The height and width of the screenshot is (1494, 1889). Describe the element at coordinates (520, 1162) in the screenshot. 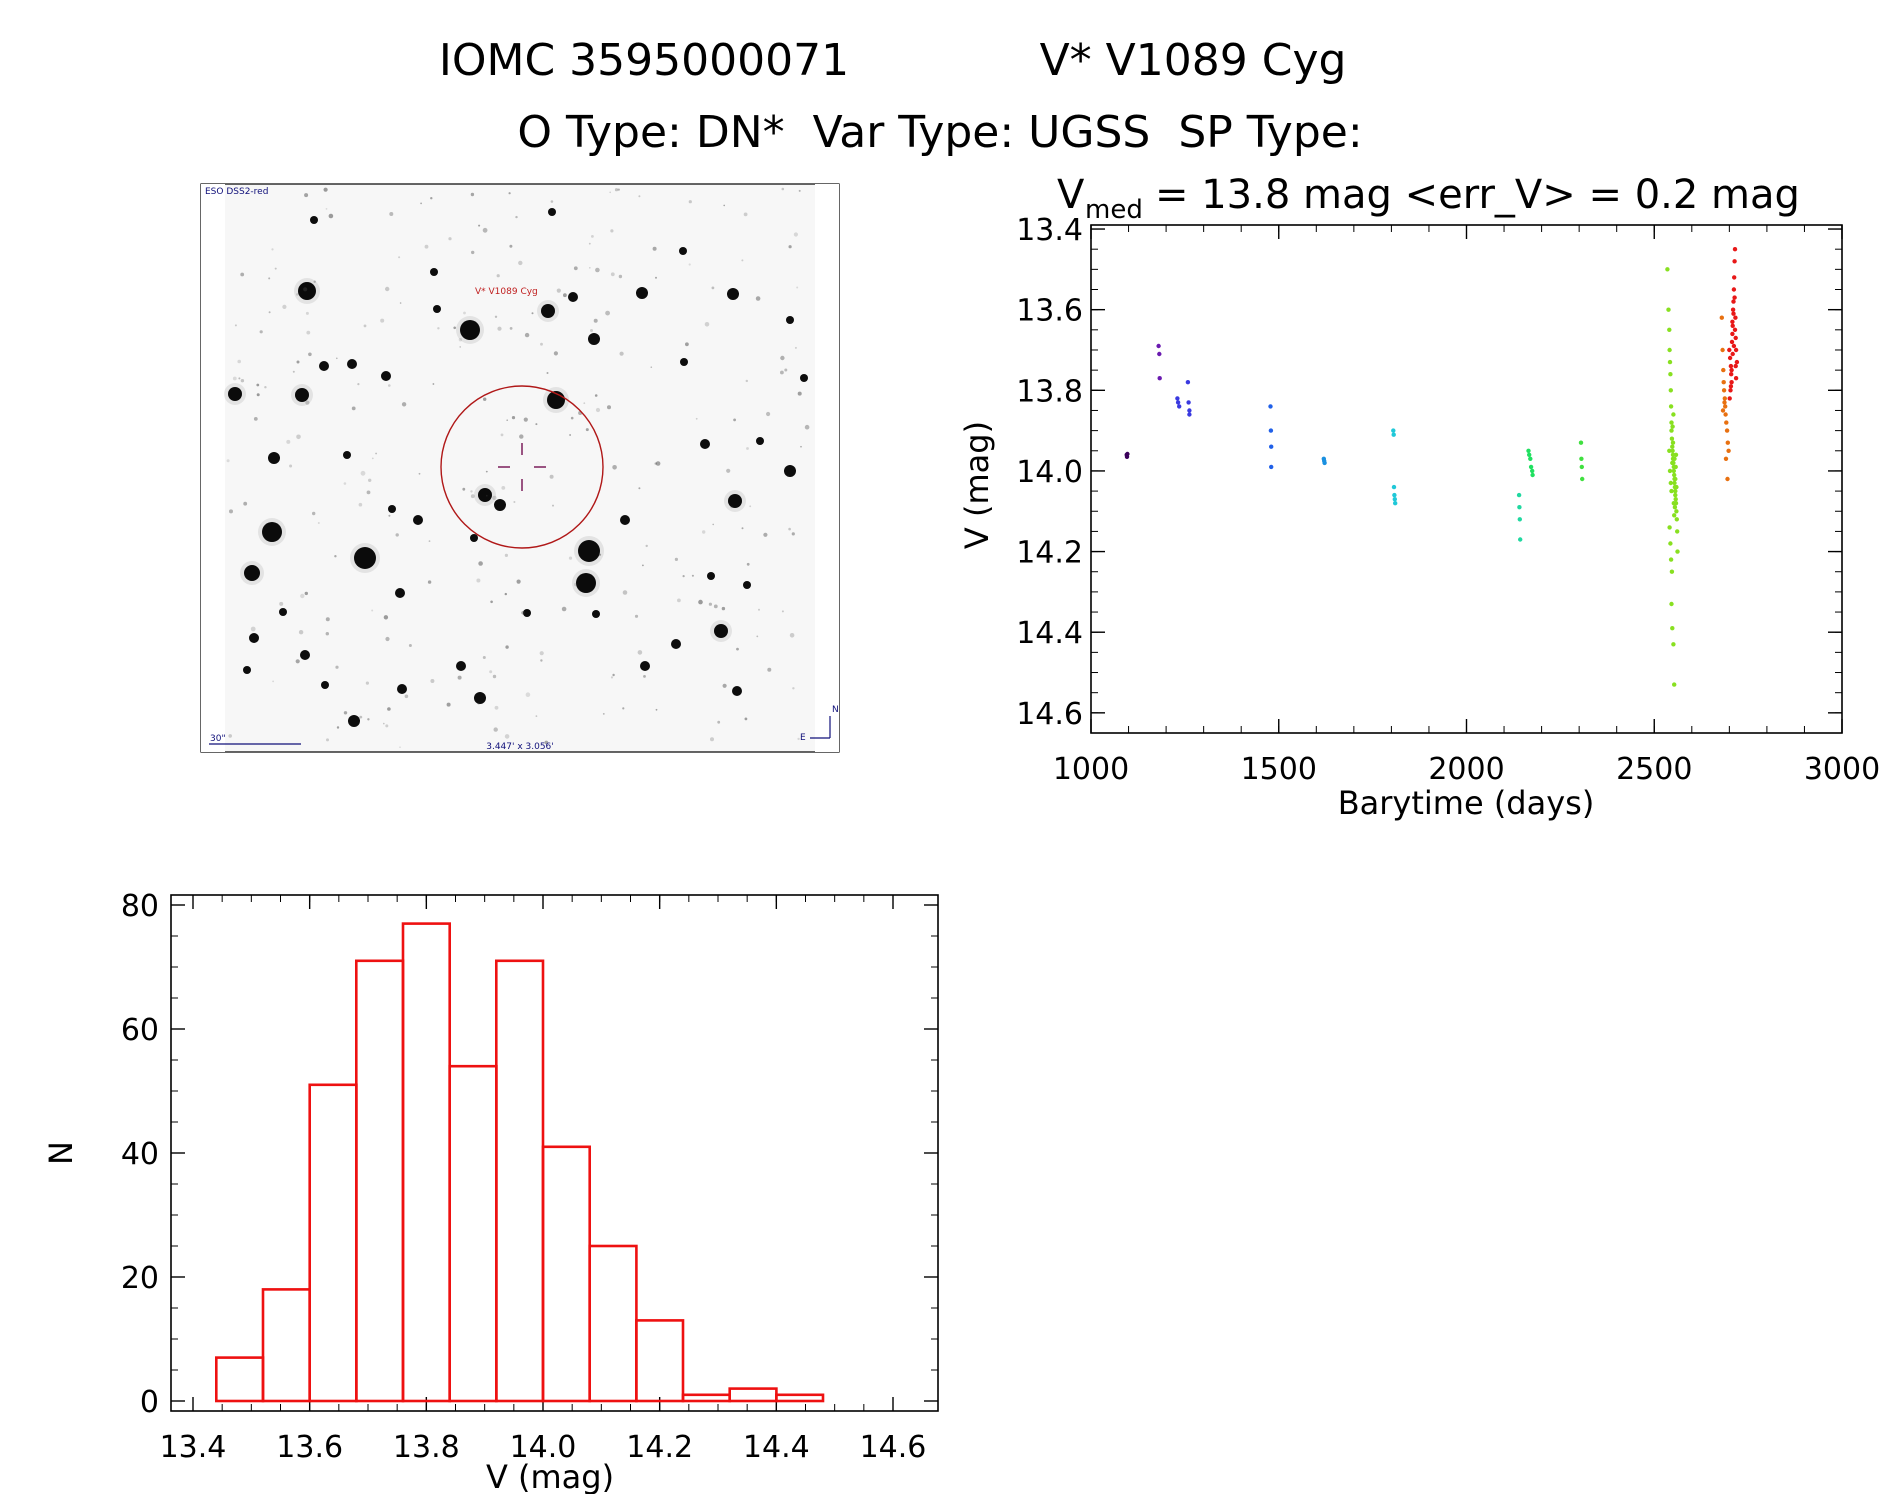

I see `hist-bars` at that location.